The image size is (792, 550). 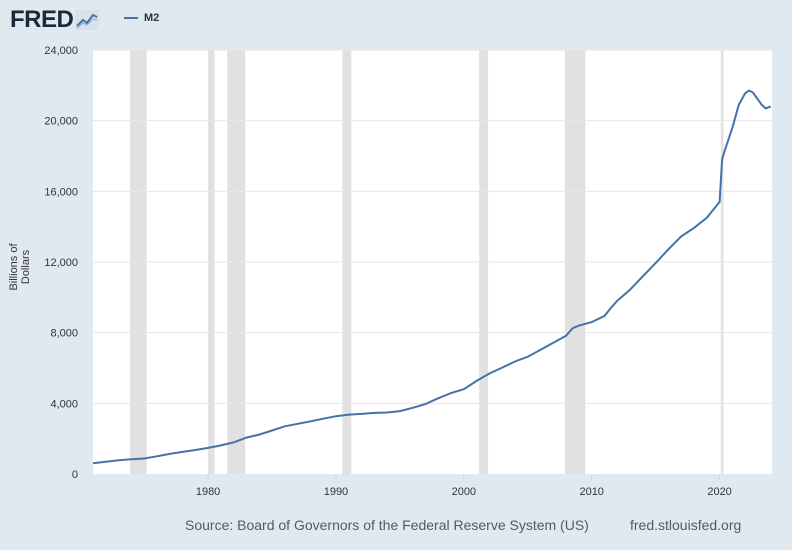 What do you see at coordinates (208, 492) in the screenshot?
I see `x-tick-label: 1980` at bounding box center [208, 492].